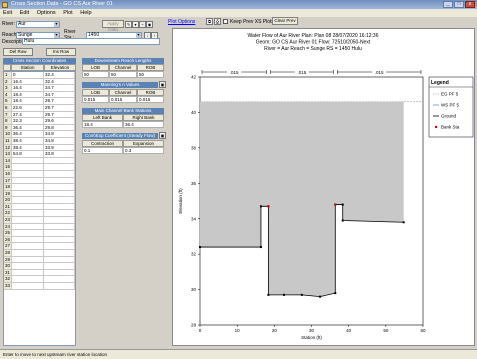 The width and height of the screenshot is (477, 359). Describe the element at coordinates (150, 99) in the screenshot. I see `manning-rob-field: 0.015` at that location.